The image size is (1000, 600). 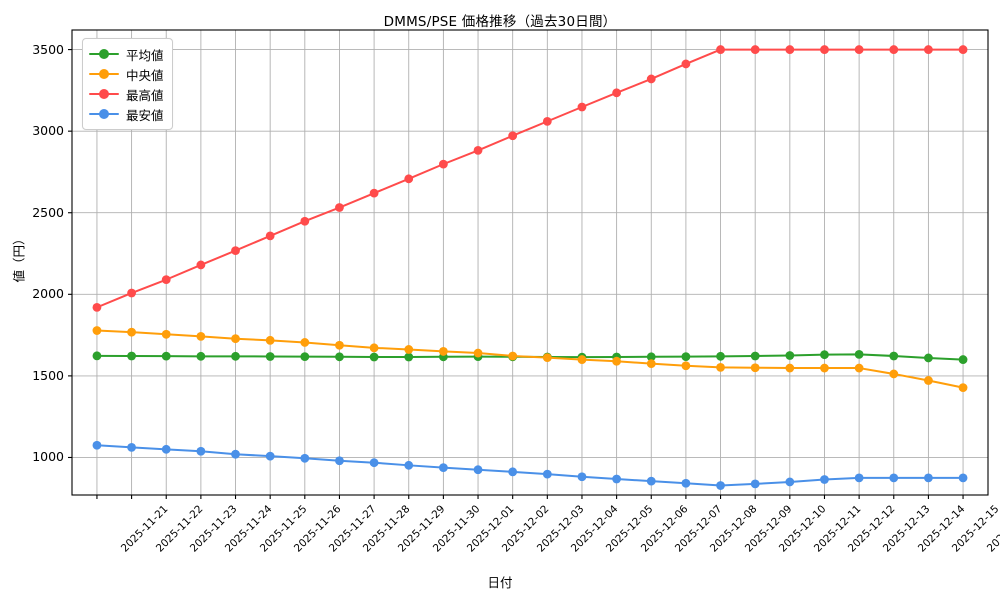 I want to click on y-tick-label: 3500, so click(x=48, y=49).